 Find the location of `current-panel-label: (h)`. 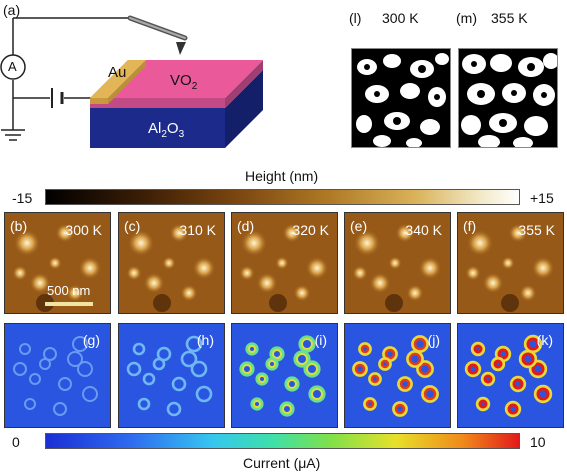

current-panel-label: (h) is located at coordinates (205, 340).